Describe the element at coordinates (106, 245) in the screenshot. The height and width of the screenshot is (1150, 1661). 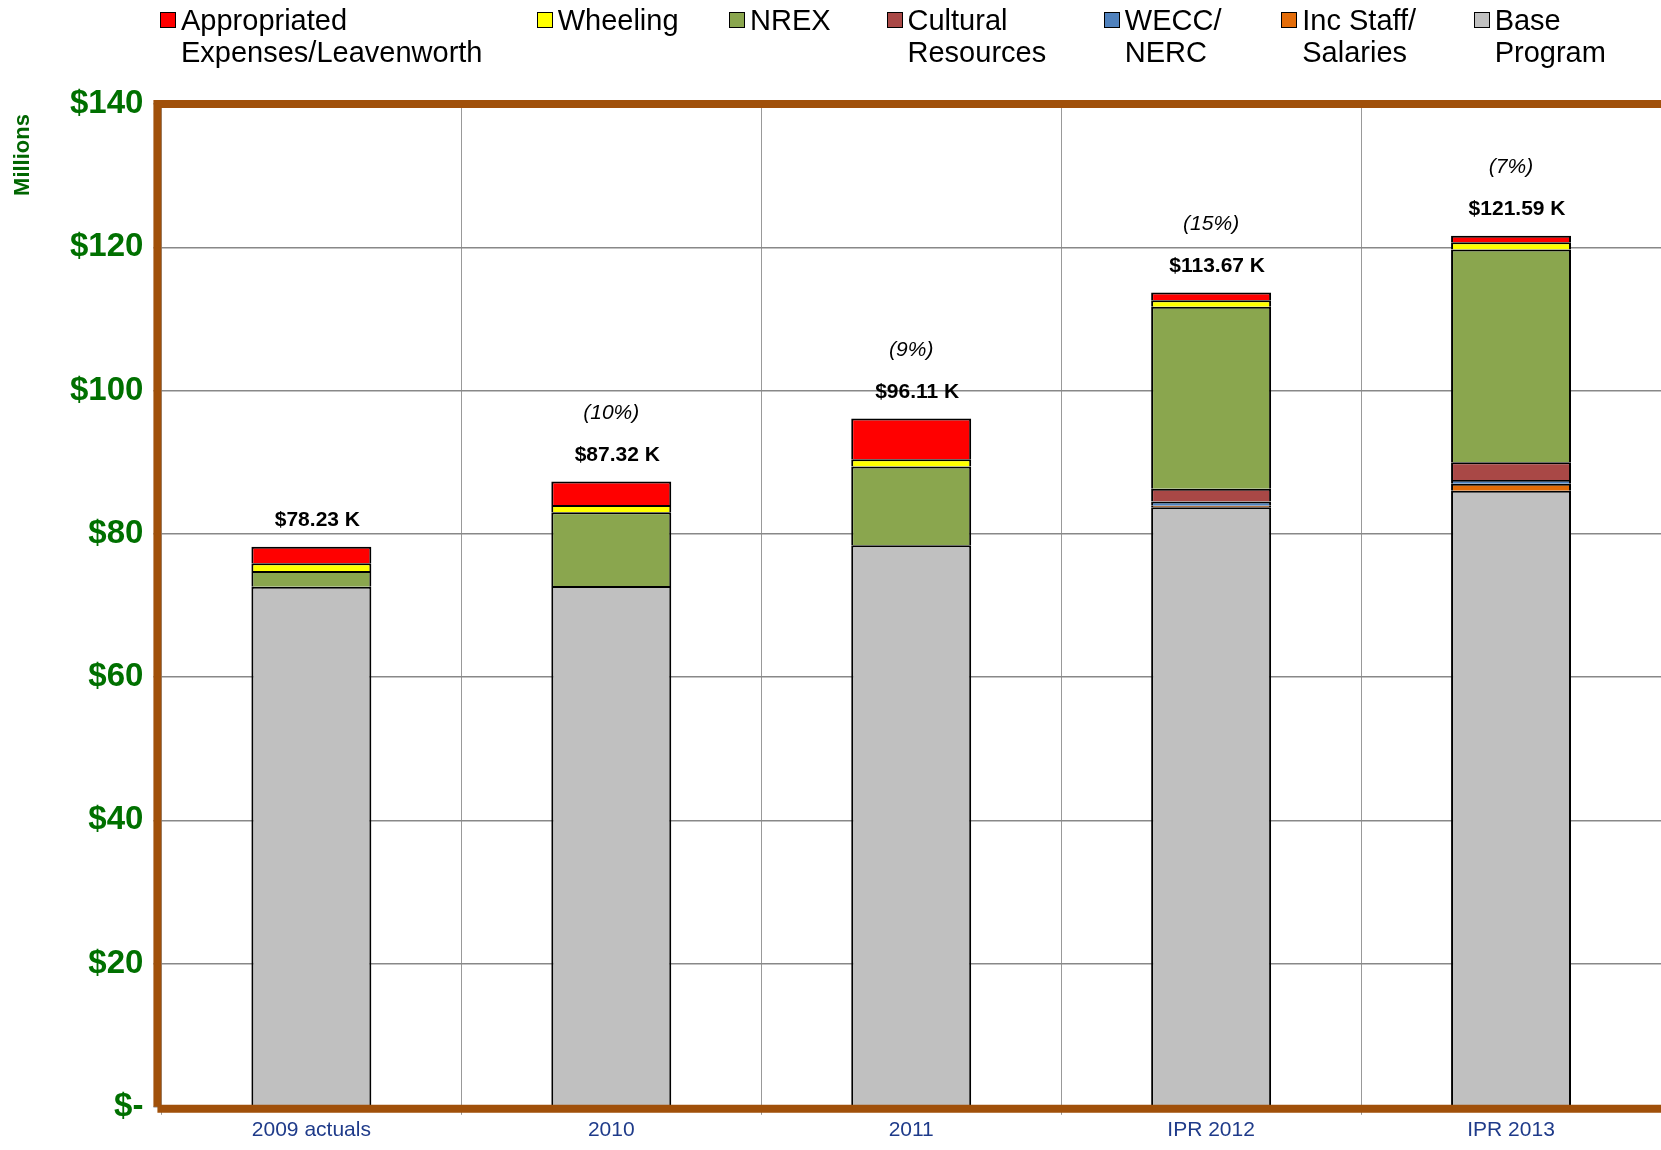
I see `y-tick-label: $120` at that location.